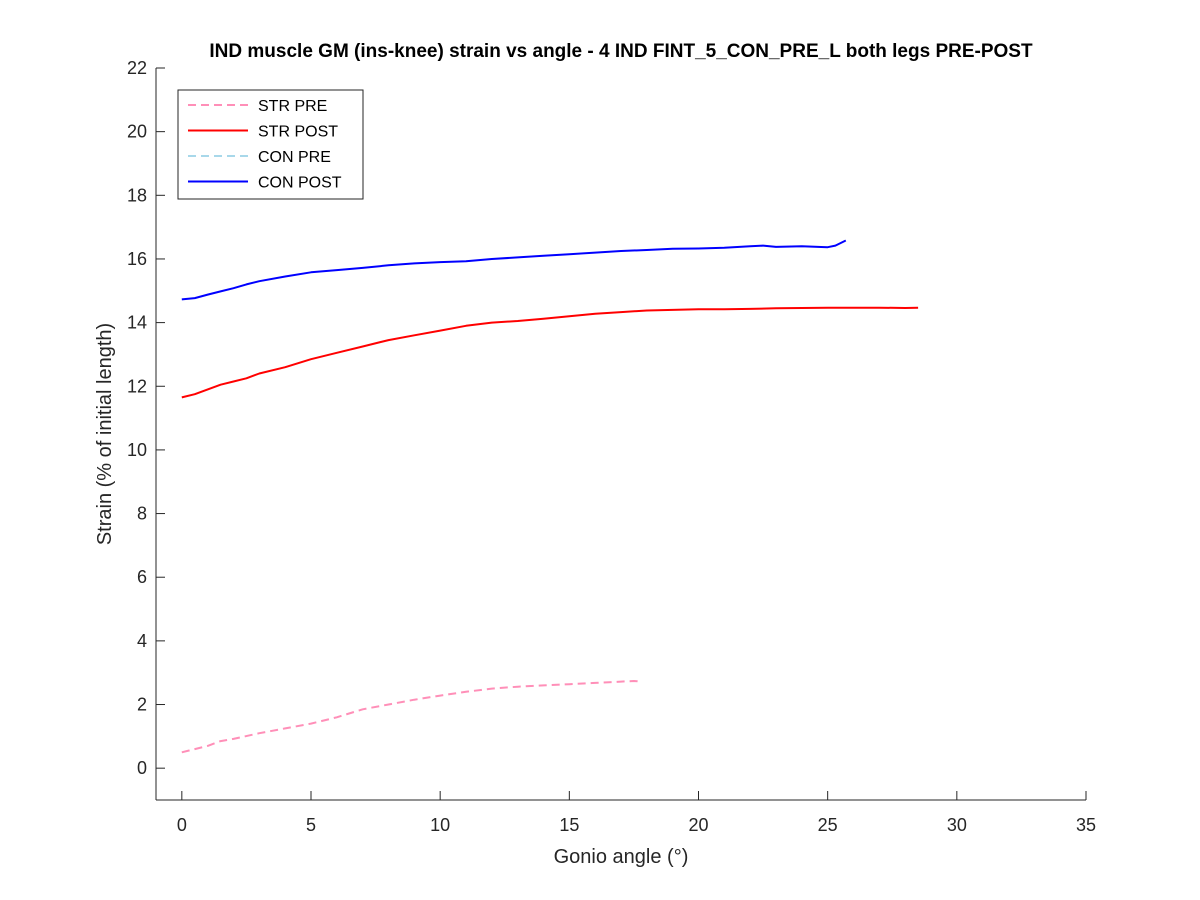 The image size is (1200, 900). What do you see at coordinates (270, 144) in the screenshot?
I see `legend: STR PRE STR POST CON PRE CON POST` at bounding box center [270, 144].